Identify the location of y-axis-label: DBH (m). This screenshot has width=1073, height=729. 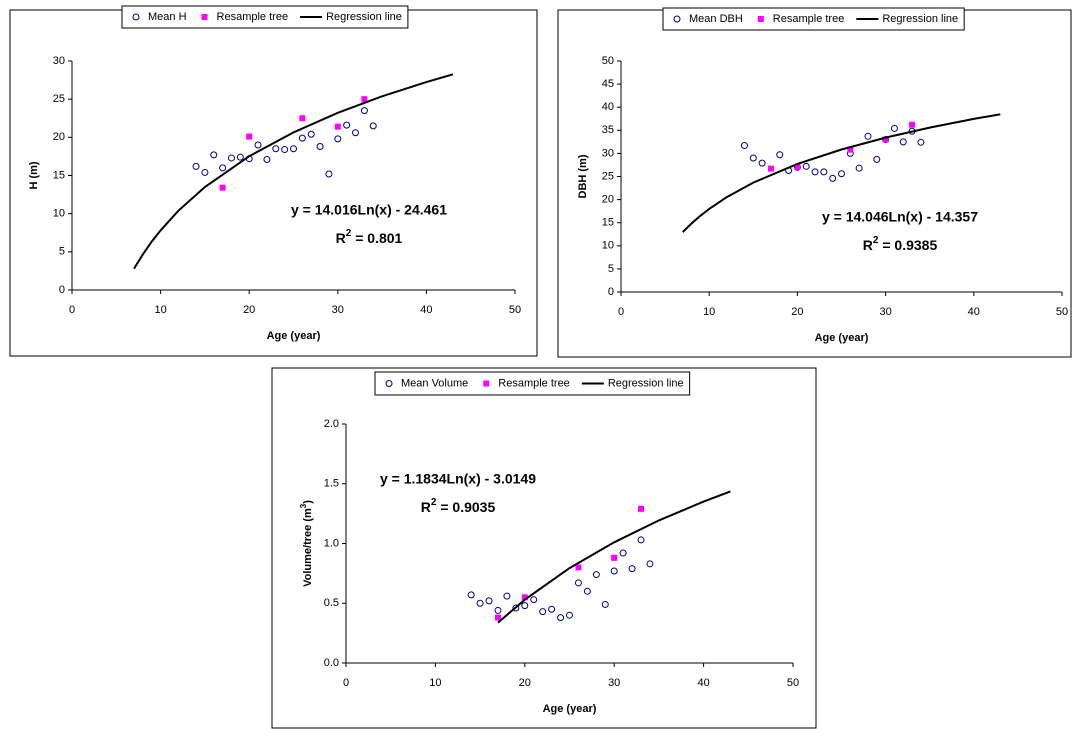
(583, 176).